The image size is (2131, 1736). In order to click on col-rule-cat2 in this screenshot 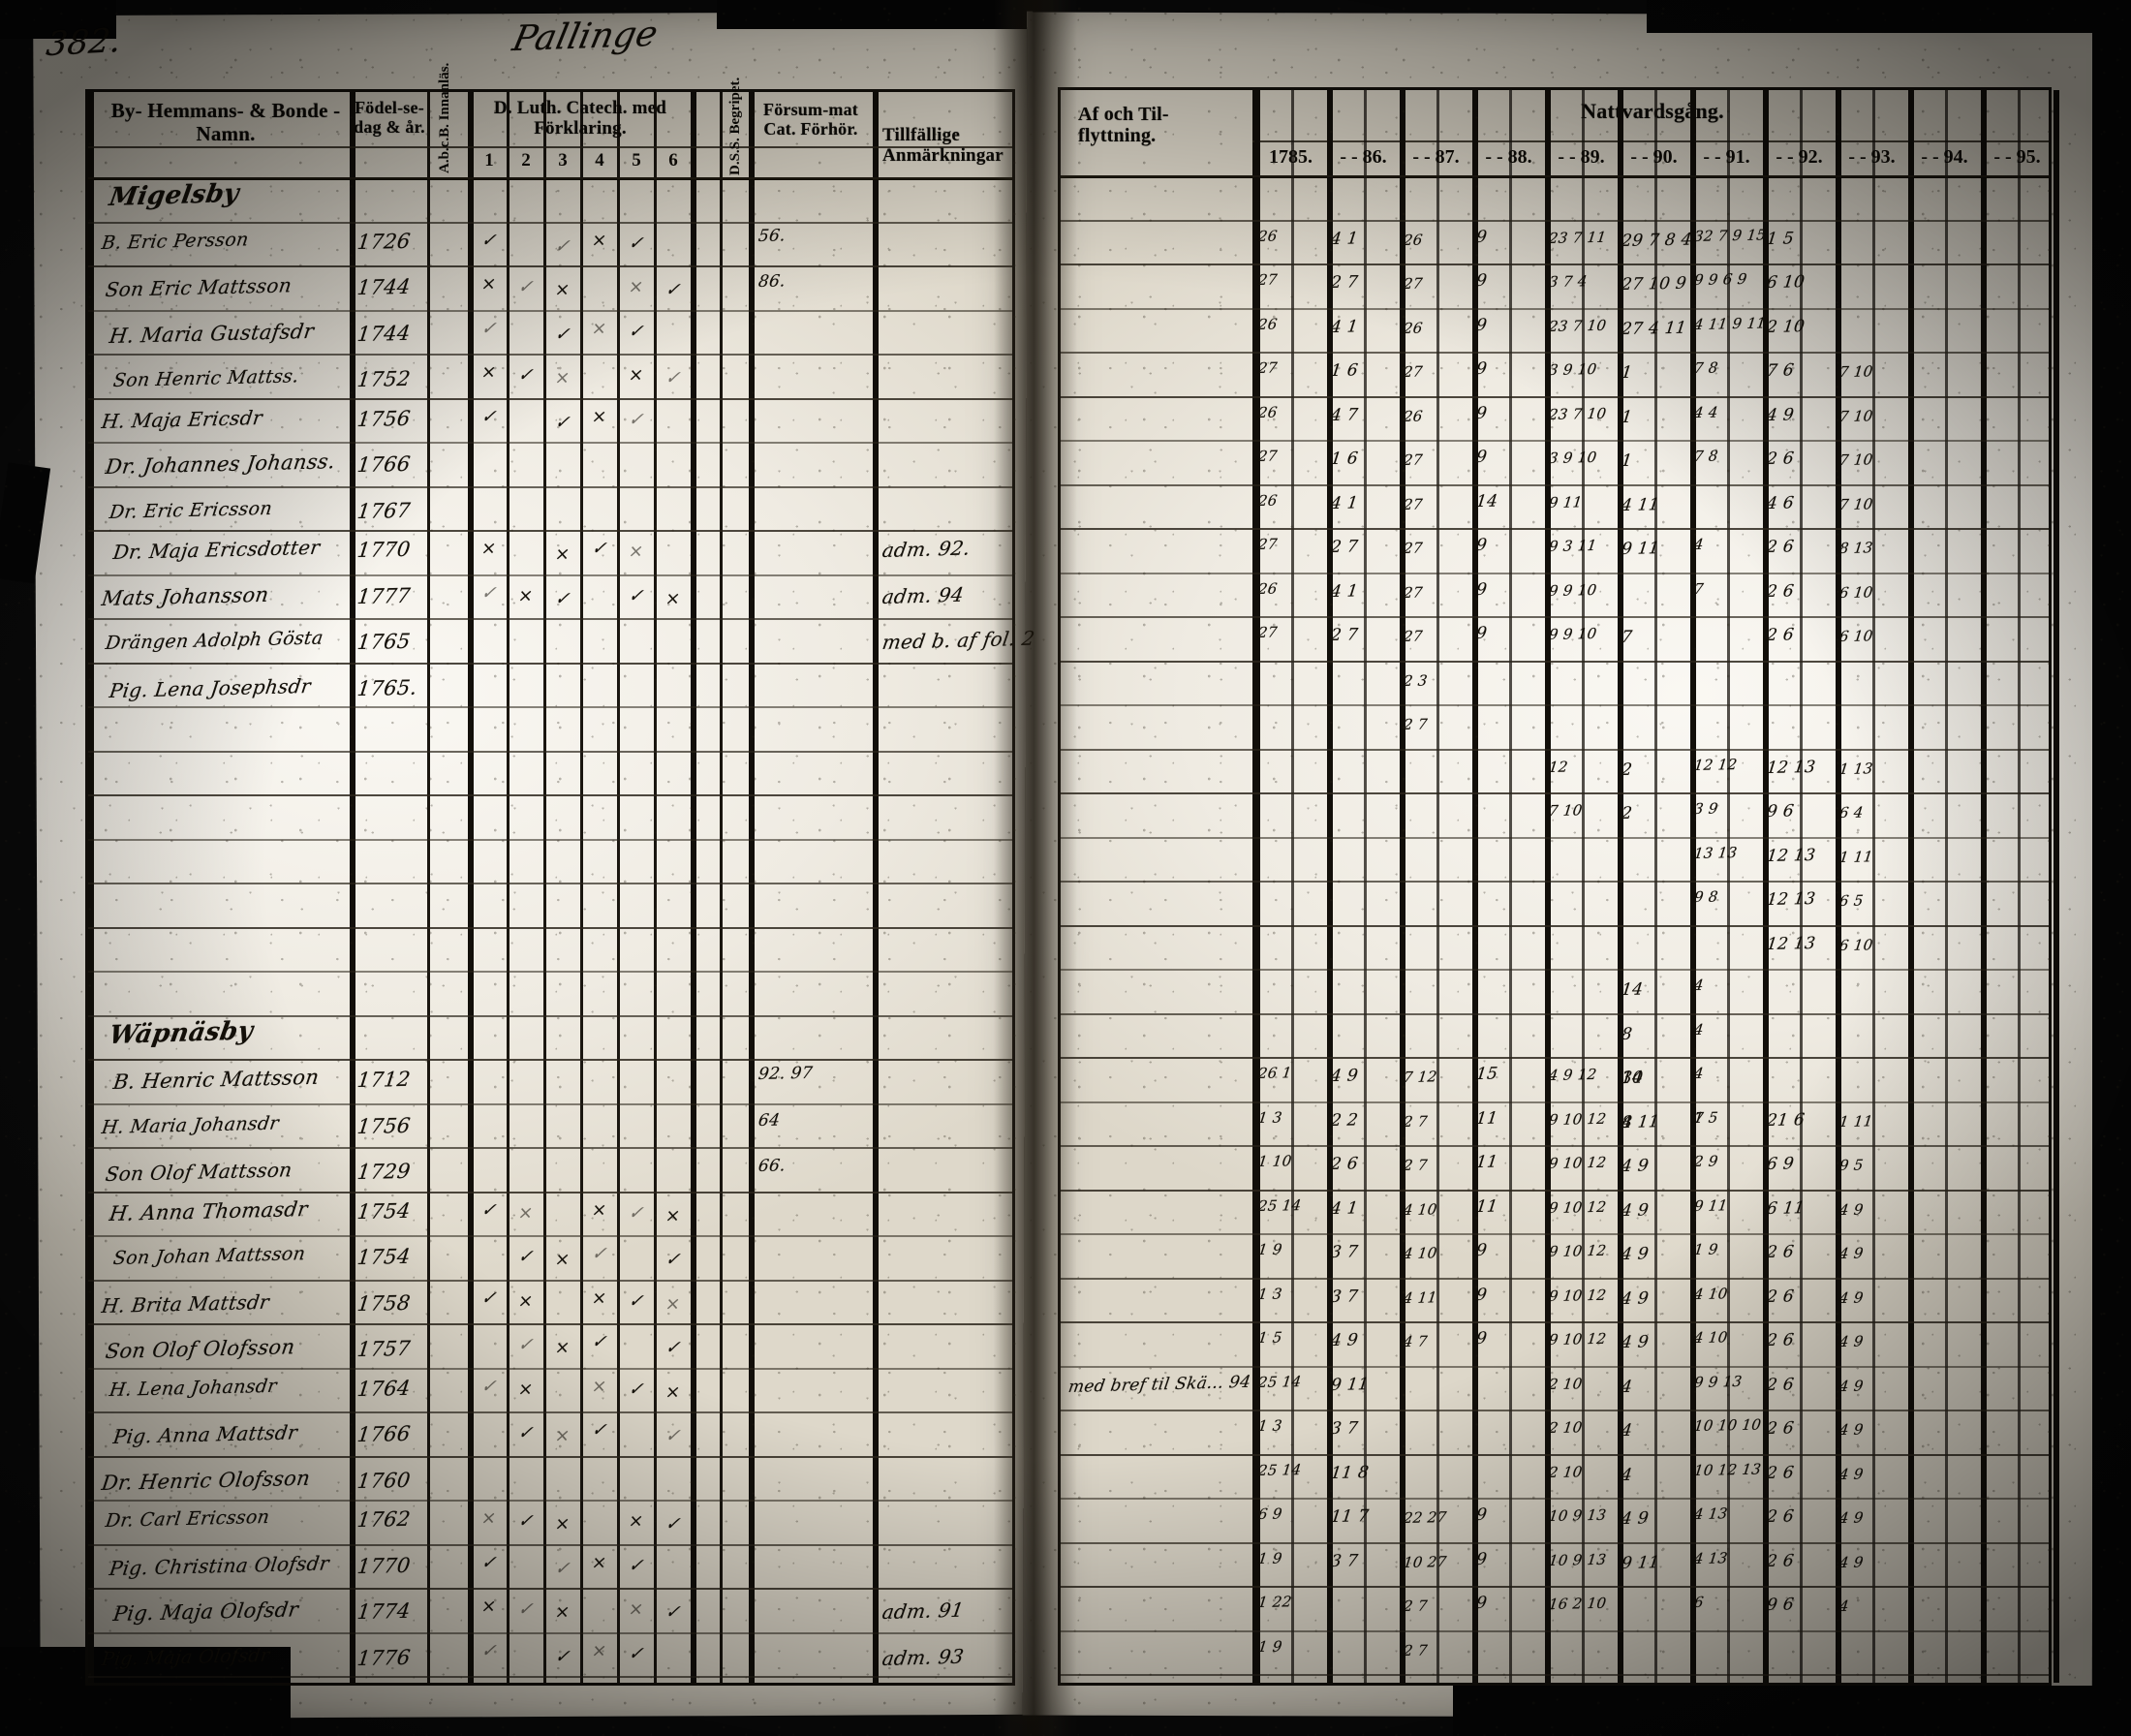, I will do `click(544, 887)`.